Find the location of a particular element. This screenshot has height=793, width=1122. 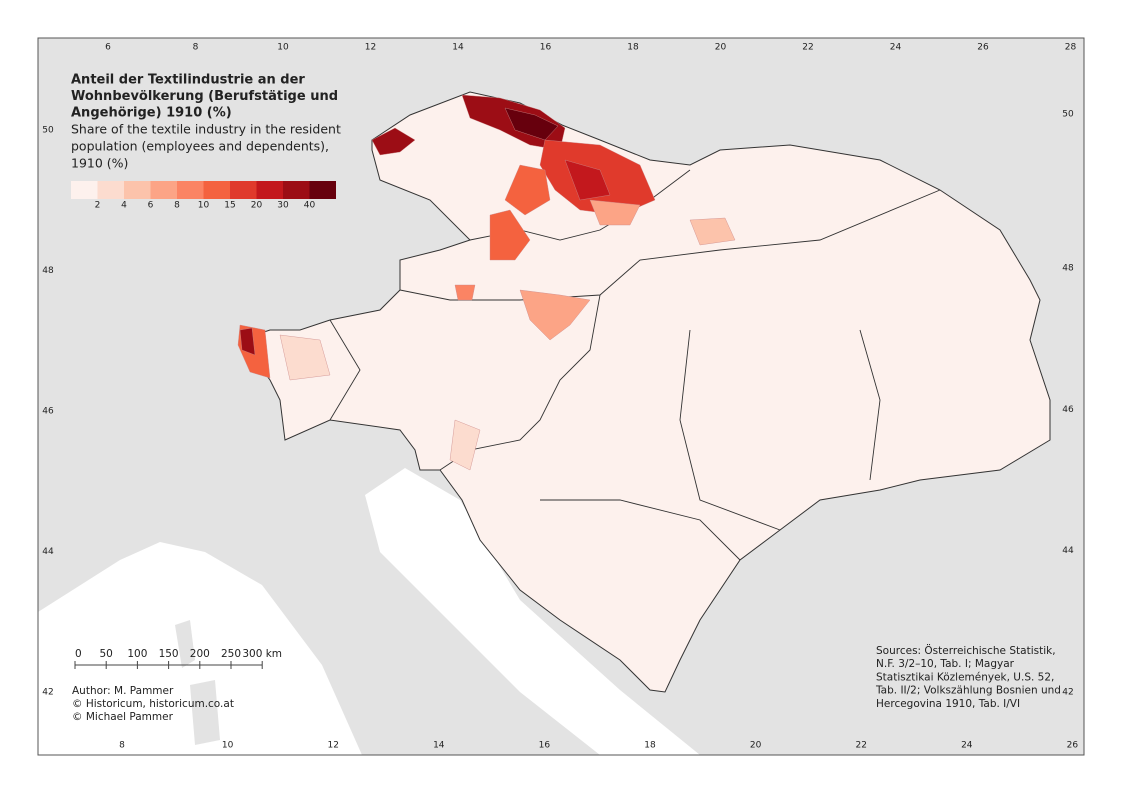

scale-label: 50 is located at coordinates (106, 654).